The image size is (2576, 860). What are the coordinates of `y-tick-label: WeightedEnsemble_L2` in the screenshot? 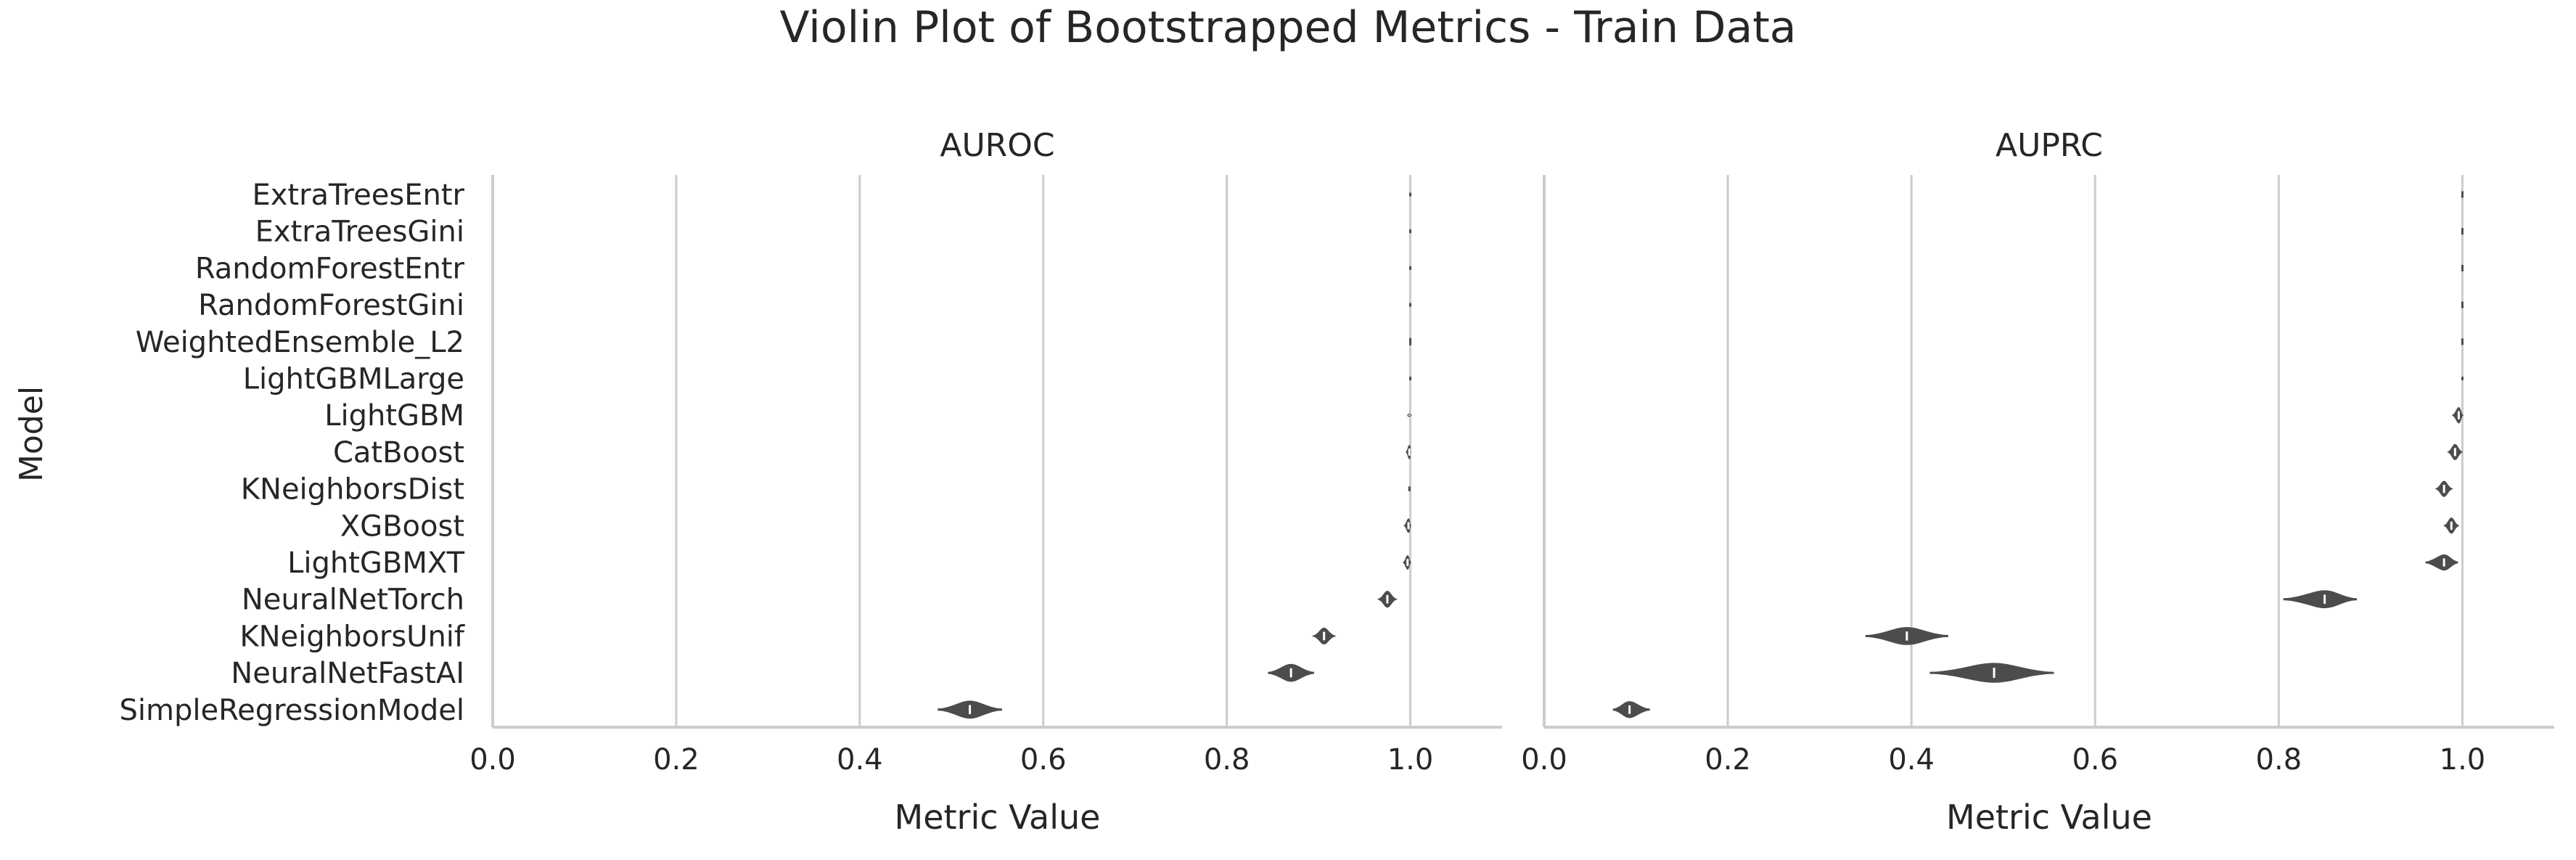 It's located at (300, 342).